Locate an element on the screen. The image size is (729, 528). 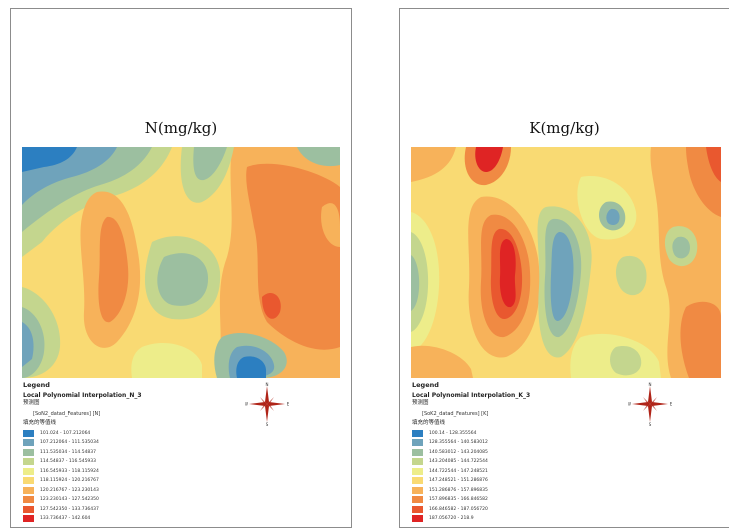
map-title: K(mg/kg) is located at coordinates (564, 128).